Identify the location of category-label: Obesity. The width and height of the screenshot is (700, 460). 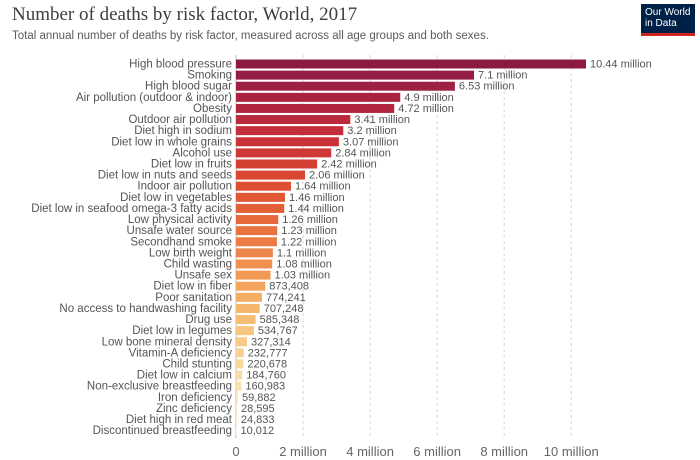
(212, 109).